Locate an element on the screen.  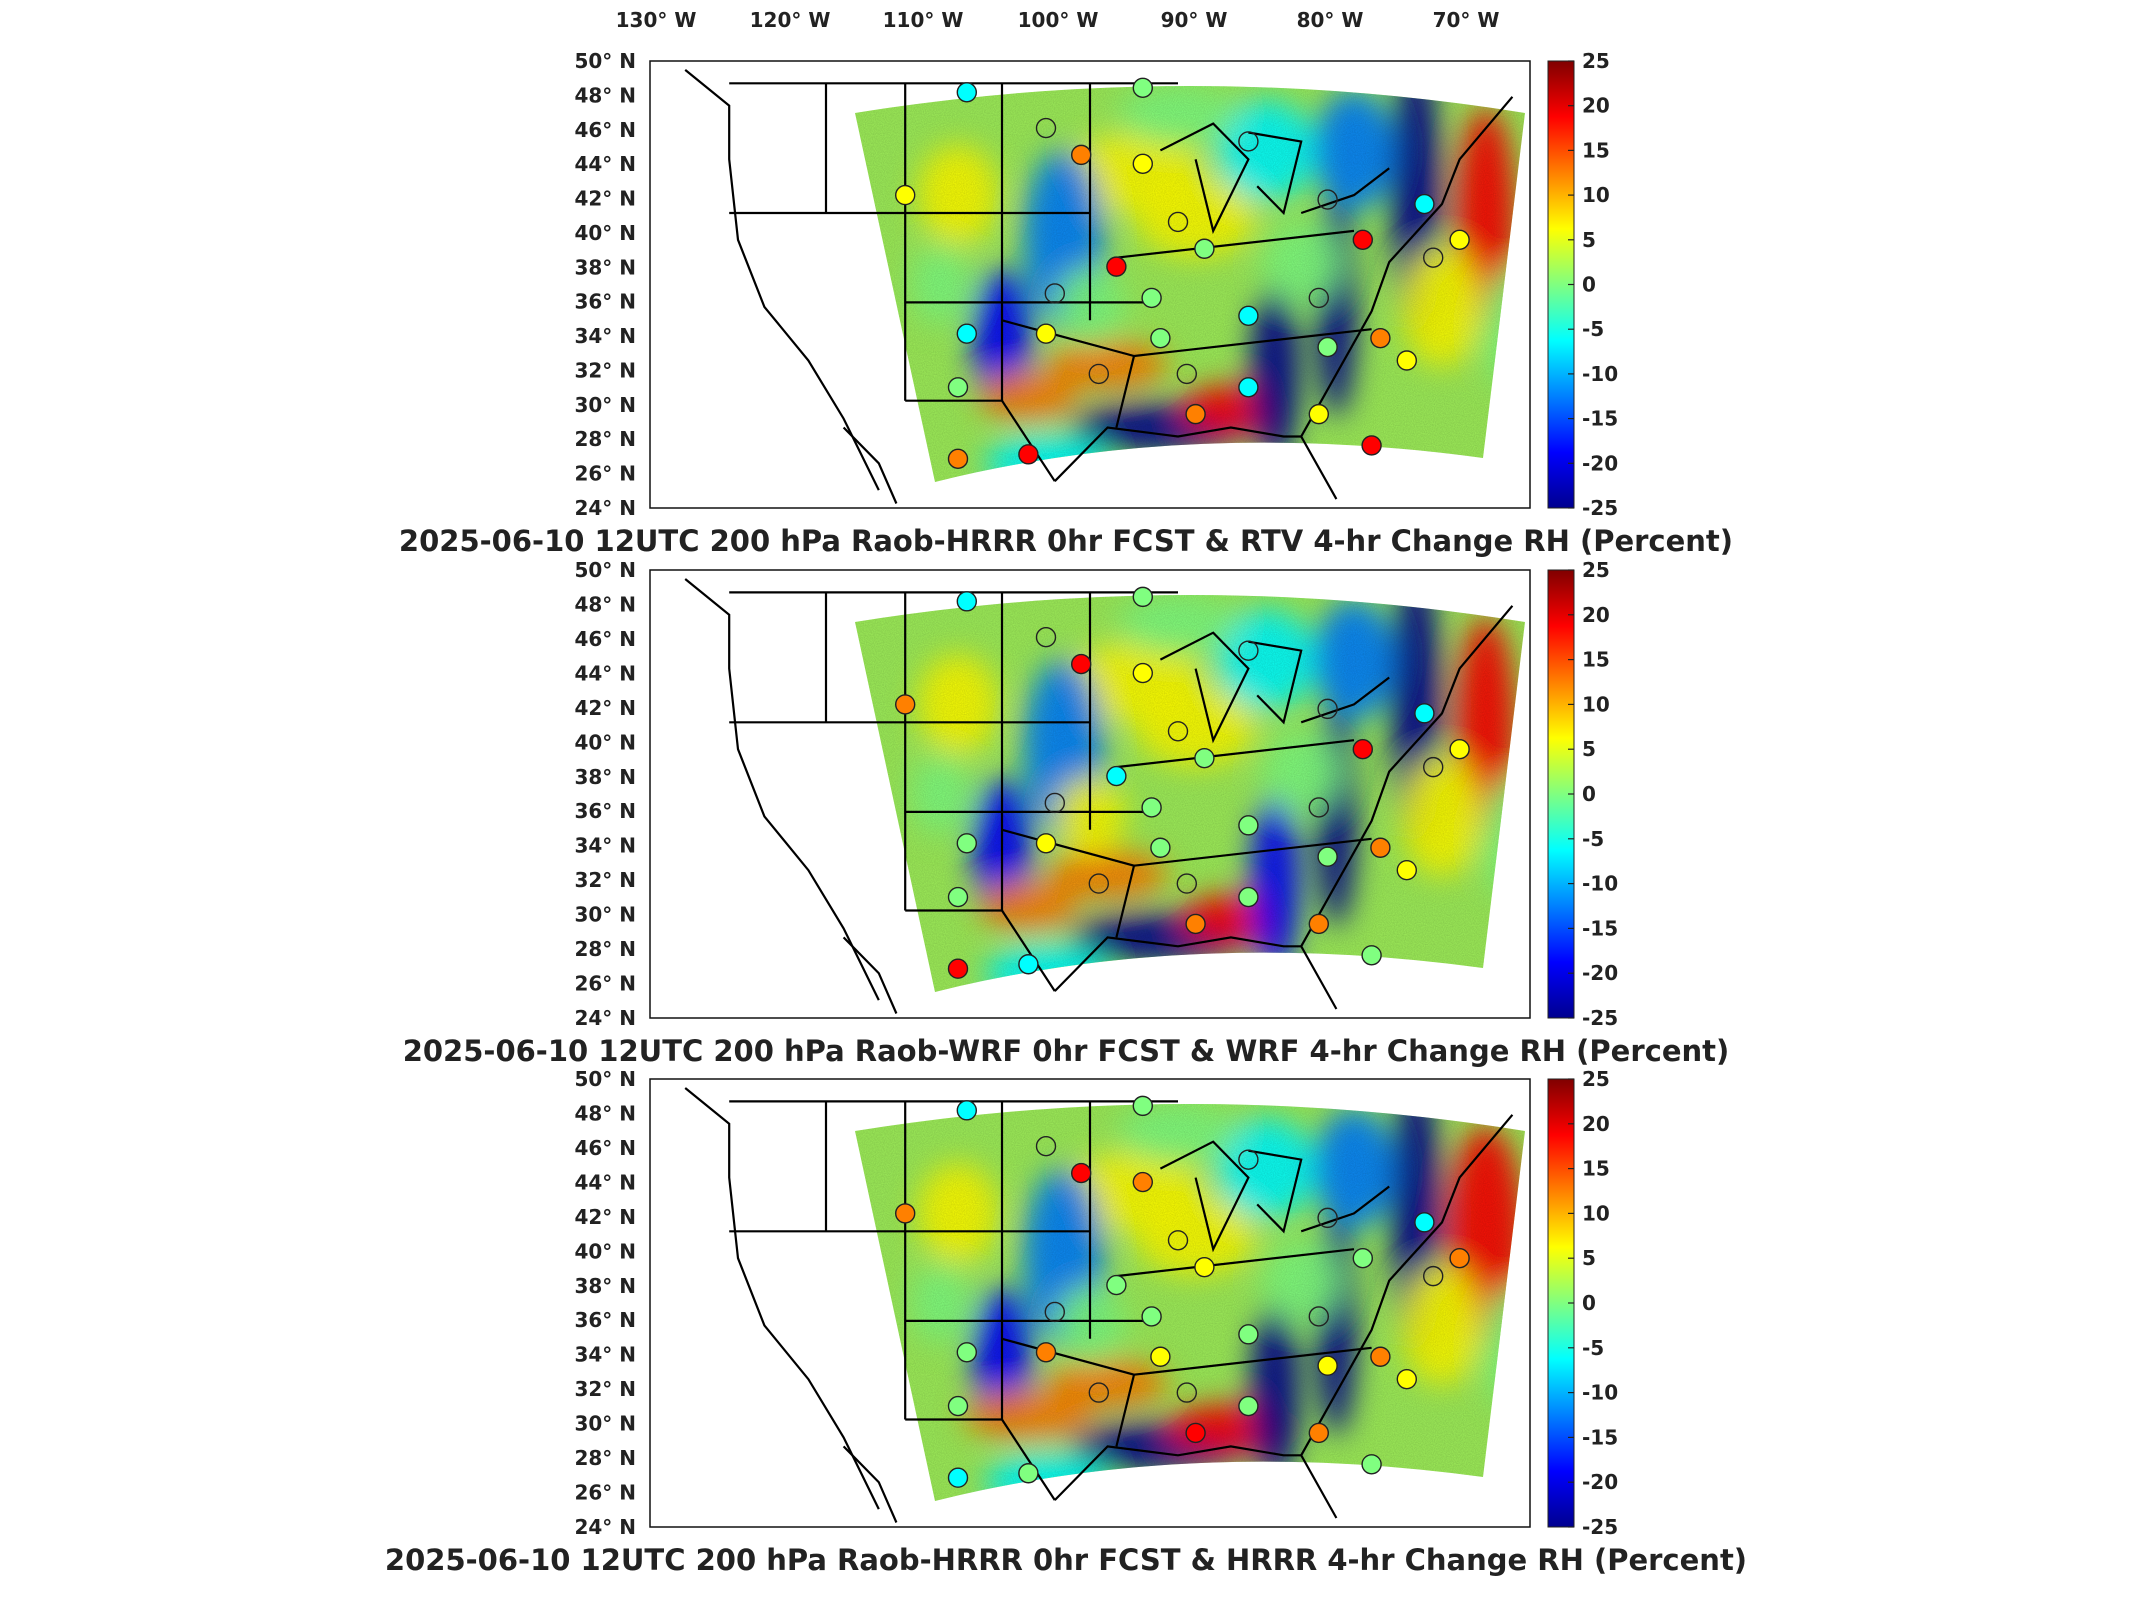
lon-label: 110° W is located at coordinates (923, 20).